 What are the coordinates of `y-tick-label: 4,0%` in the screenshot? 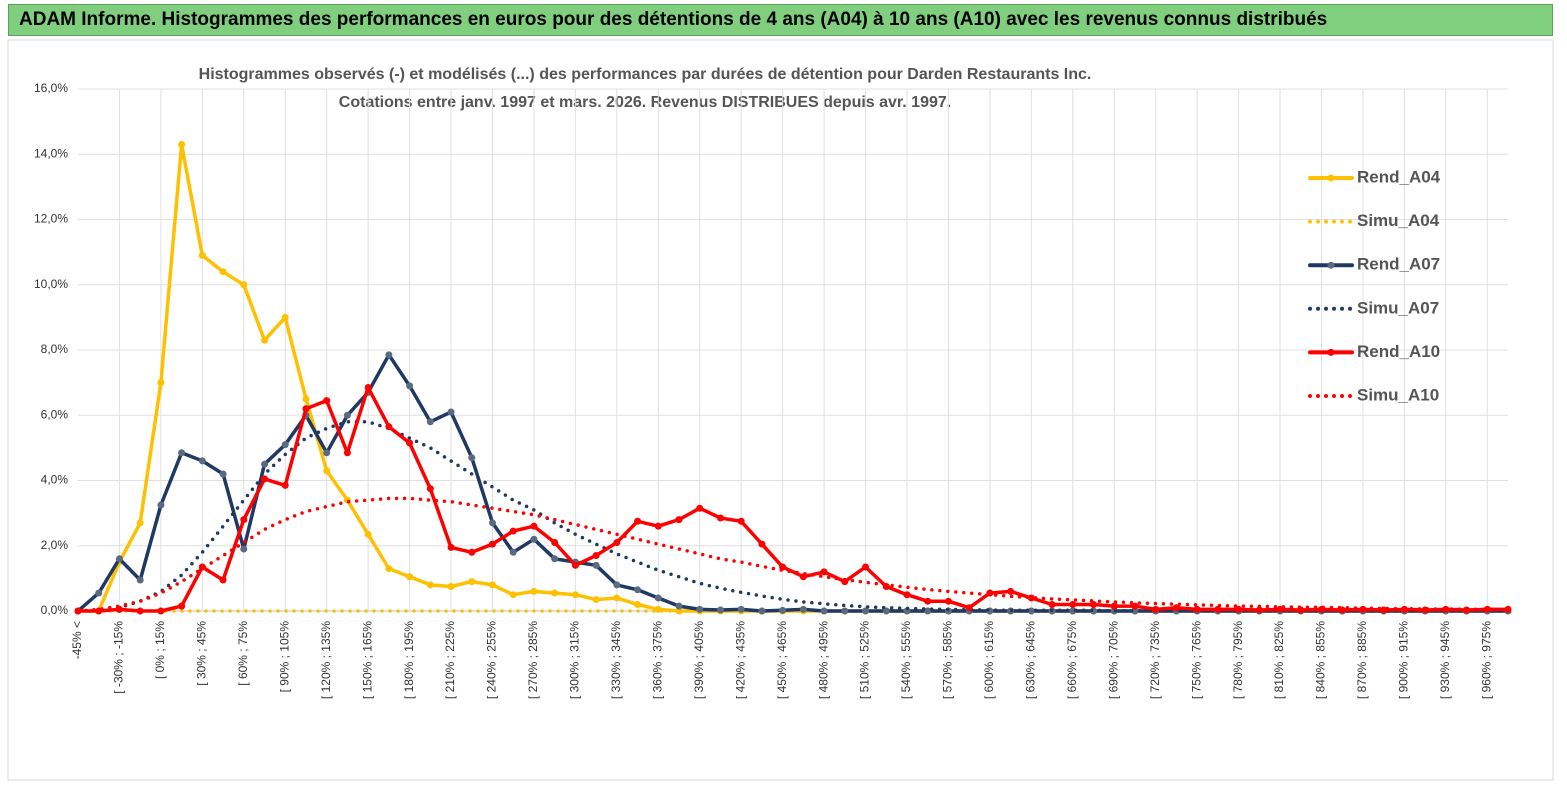 It's located at (55, 480).